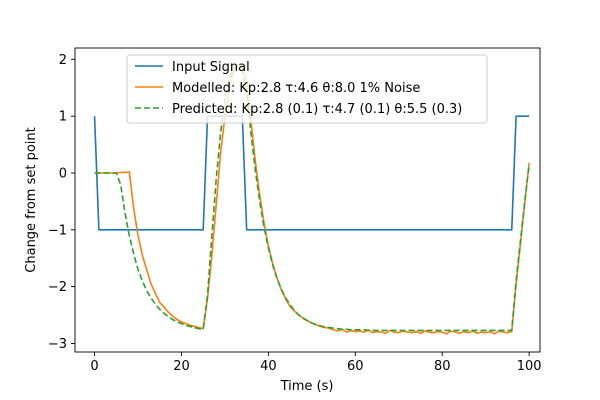 The image size is (600, 400). I want to click on x-tick-label: 40, so click(268, 366).